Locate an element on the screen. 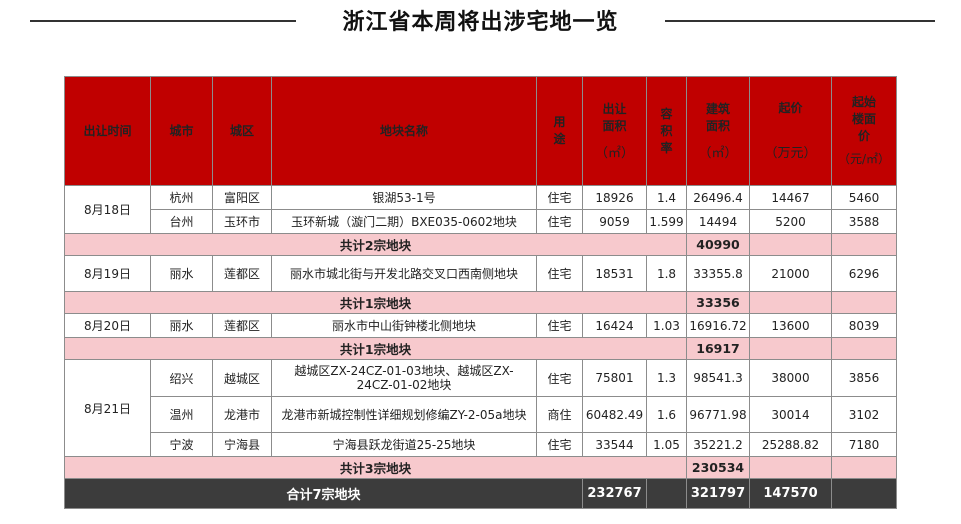 The height and width of the screenshot is (524, 961). district-cell: 龙港市 is located at coordinates (242, 414).